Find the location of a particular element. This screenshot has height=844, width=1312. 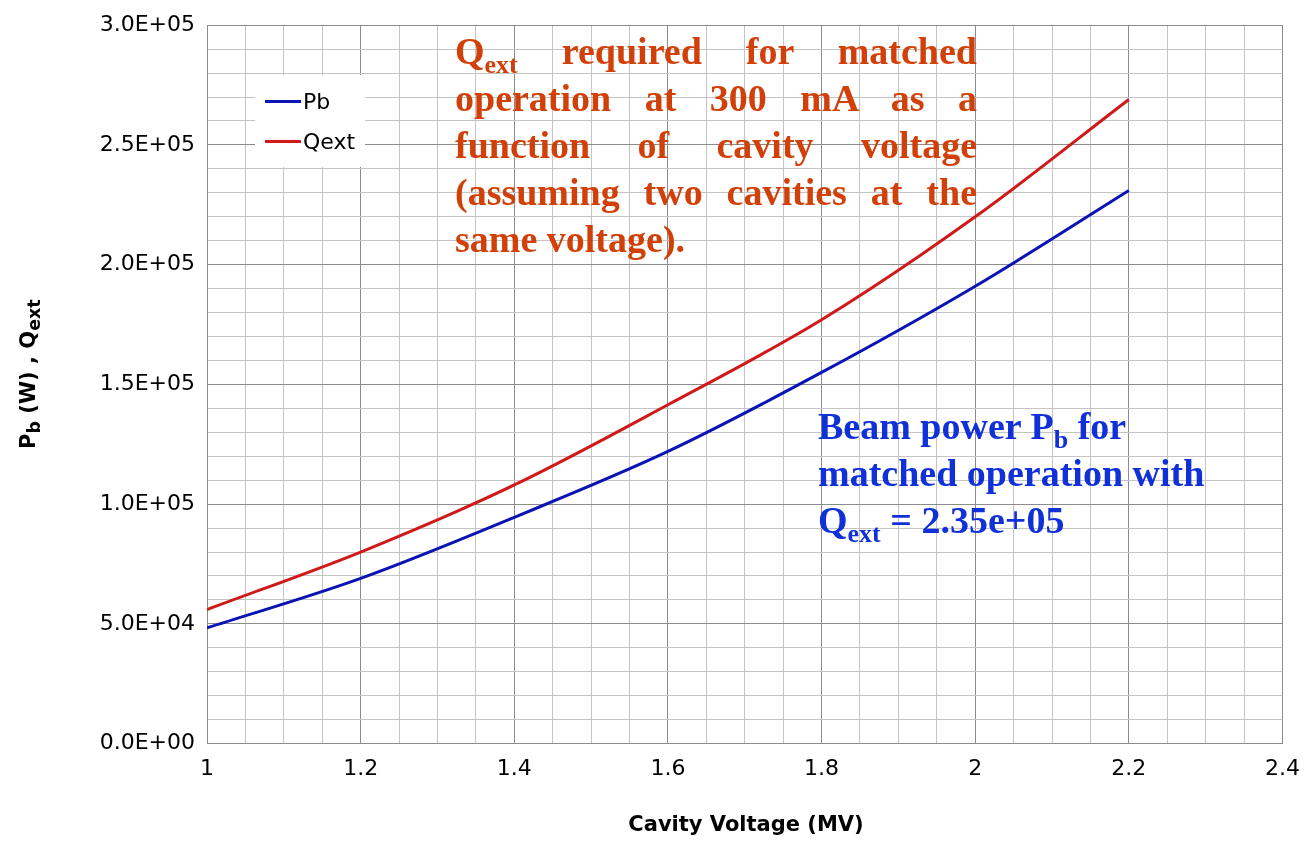

x-tick-label: 1.4 is located at coordinates (514, 767).